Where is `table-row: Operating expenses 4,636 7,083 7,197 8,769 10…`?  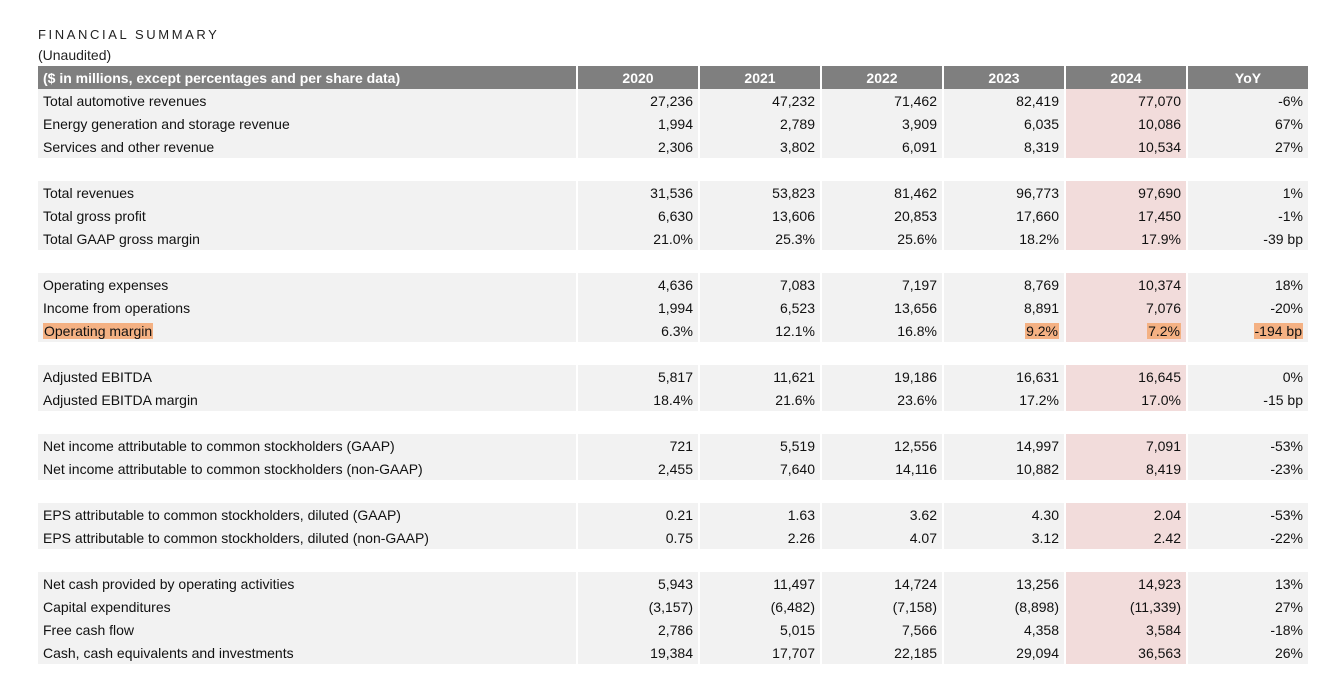 table-row: Operating expenses 4,636 7,083 7,197 8,769 10… is located at coordinates (673, 284).